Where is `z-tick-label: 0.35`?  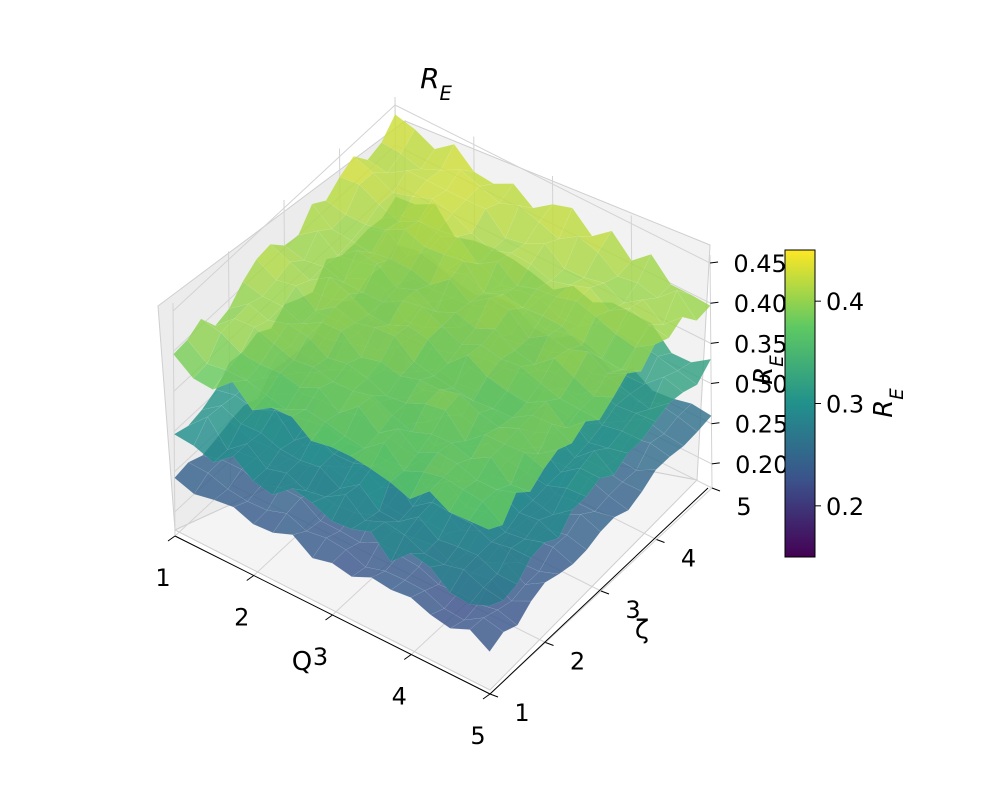
z-tick-label: 0.35 is located at coordinates (760, 344).